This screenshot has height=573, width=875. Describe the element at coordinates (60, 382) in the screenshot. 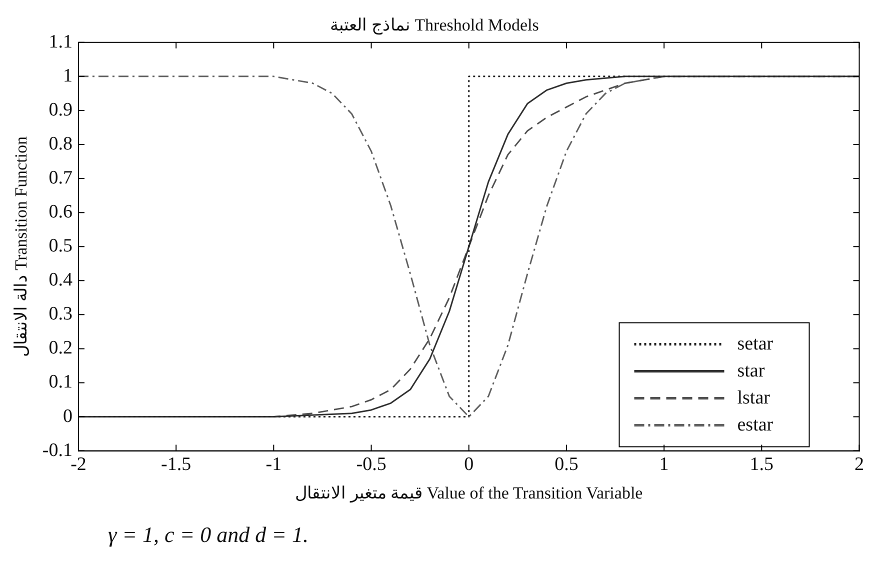

I see `y-tick-label: 0.1` at that location.